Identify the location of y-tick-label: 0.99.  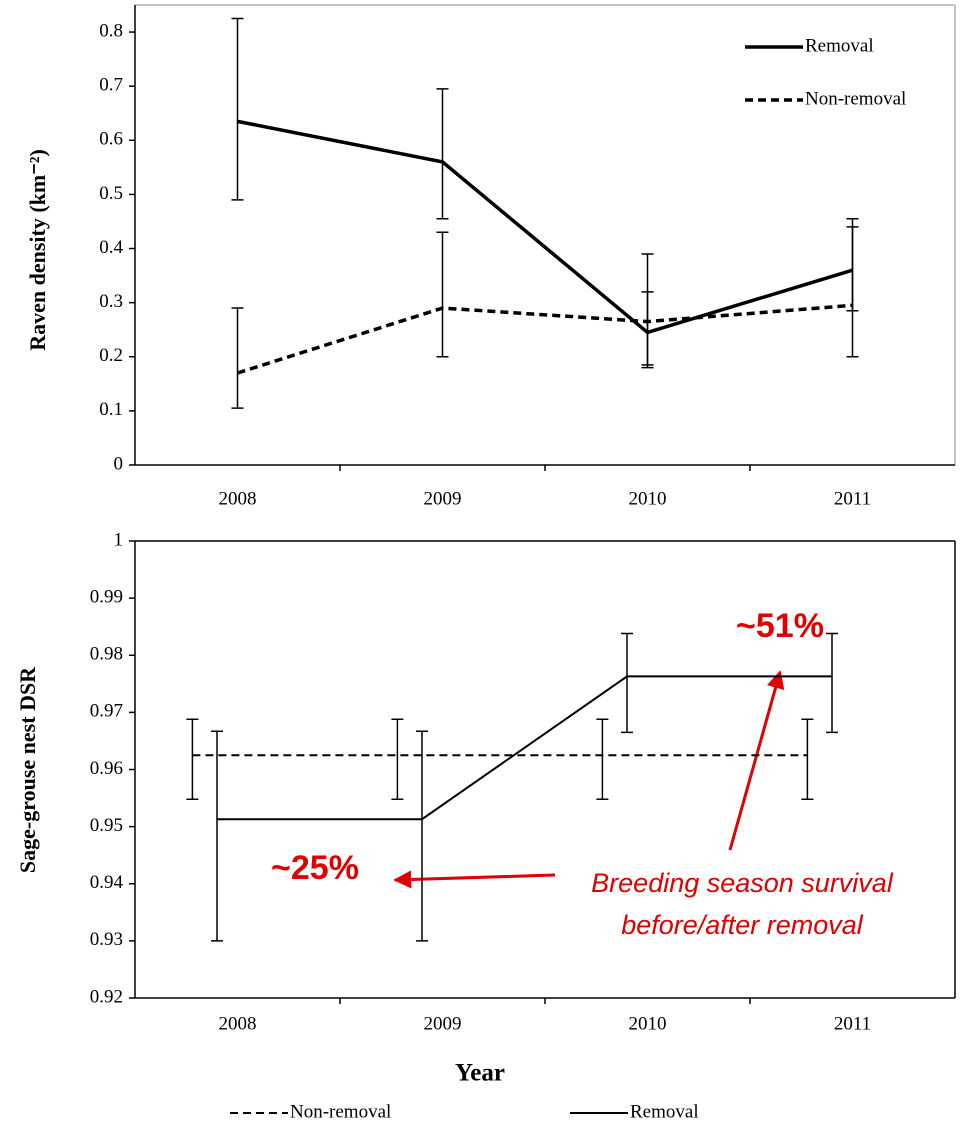
(106, 596).